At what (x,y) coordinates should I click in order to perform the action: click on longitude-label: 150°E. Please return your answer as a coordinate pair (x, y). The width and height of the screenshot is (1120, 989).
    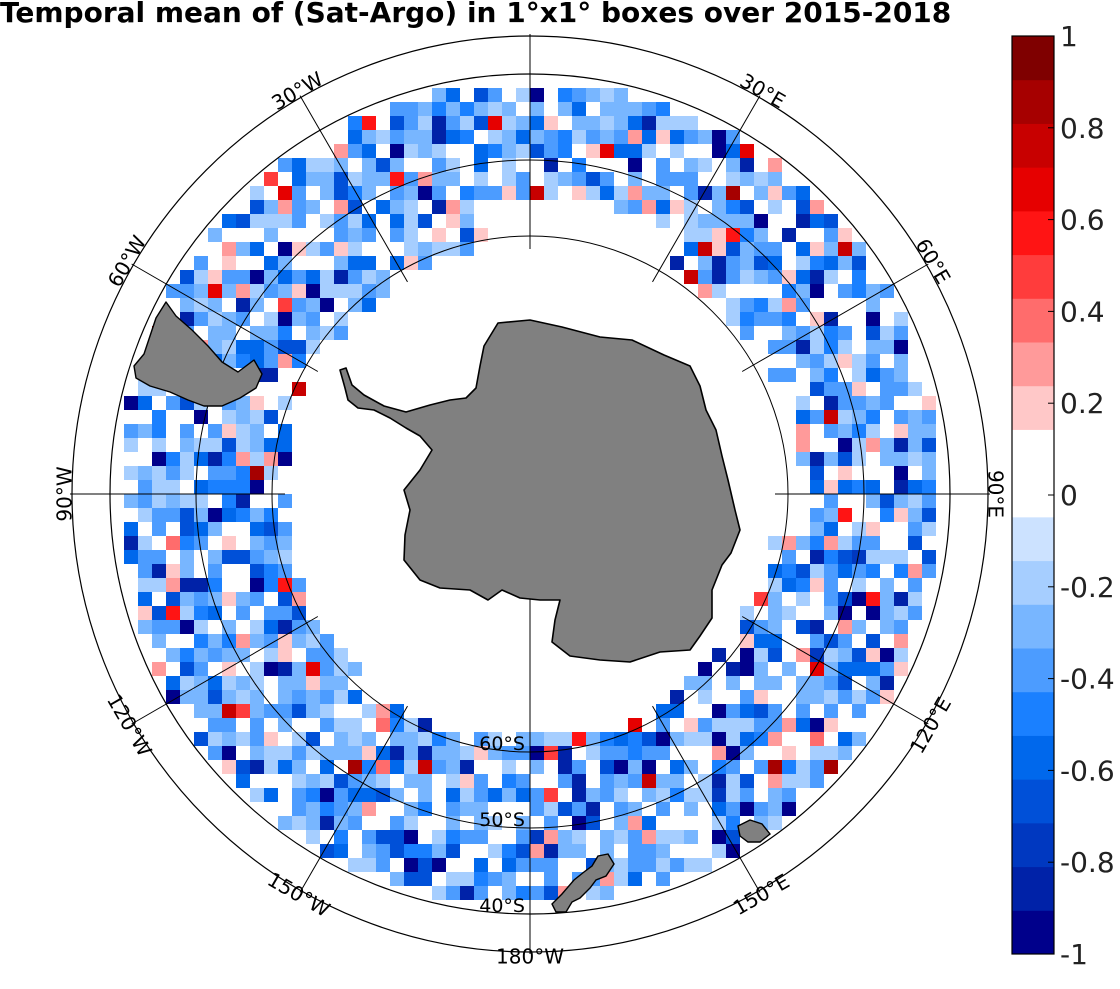
    Looking at the image, I should click on (761, 894).